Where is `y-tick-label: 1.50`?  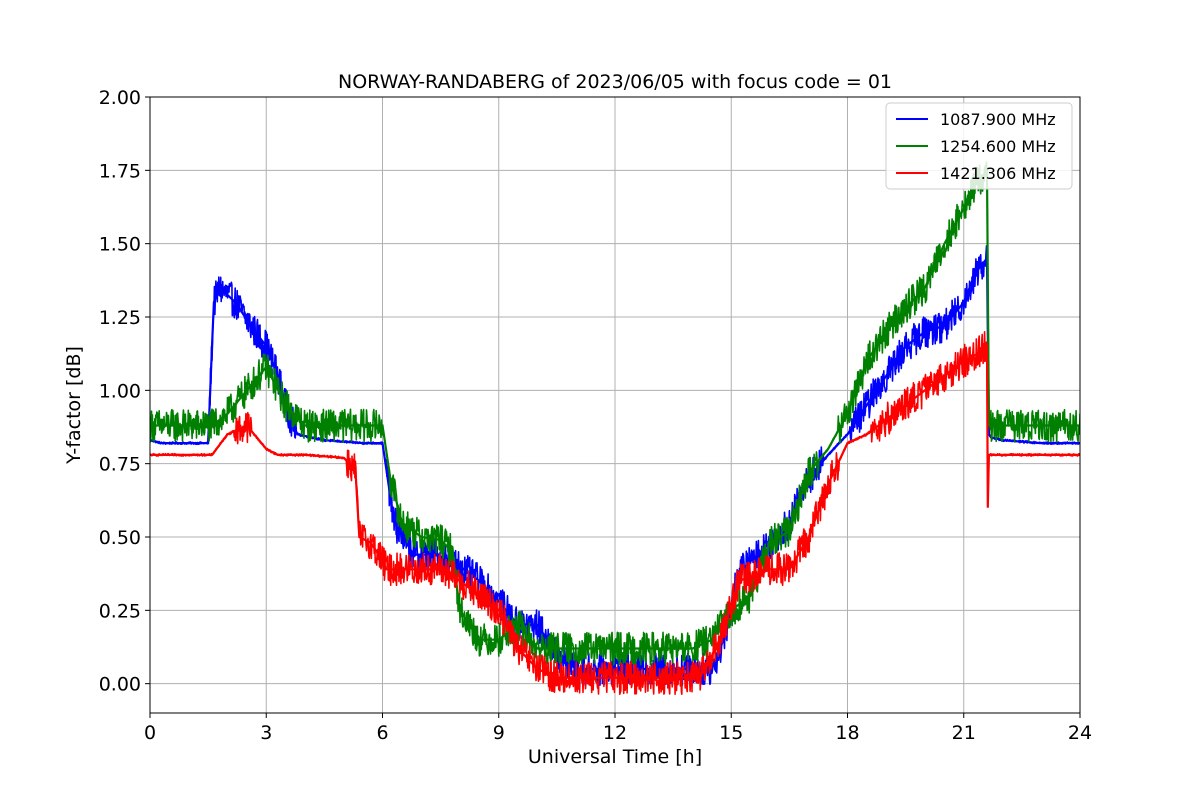 y-tick-label: 1.50 is located at coordinates (120, 245).